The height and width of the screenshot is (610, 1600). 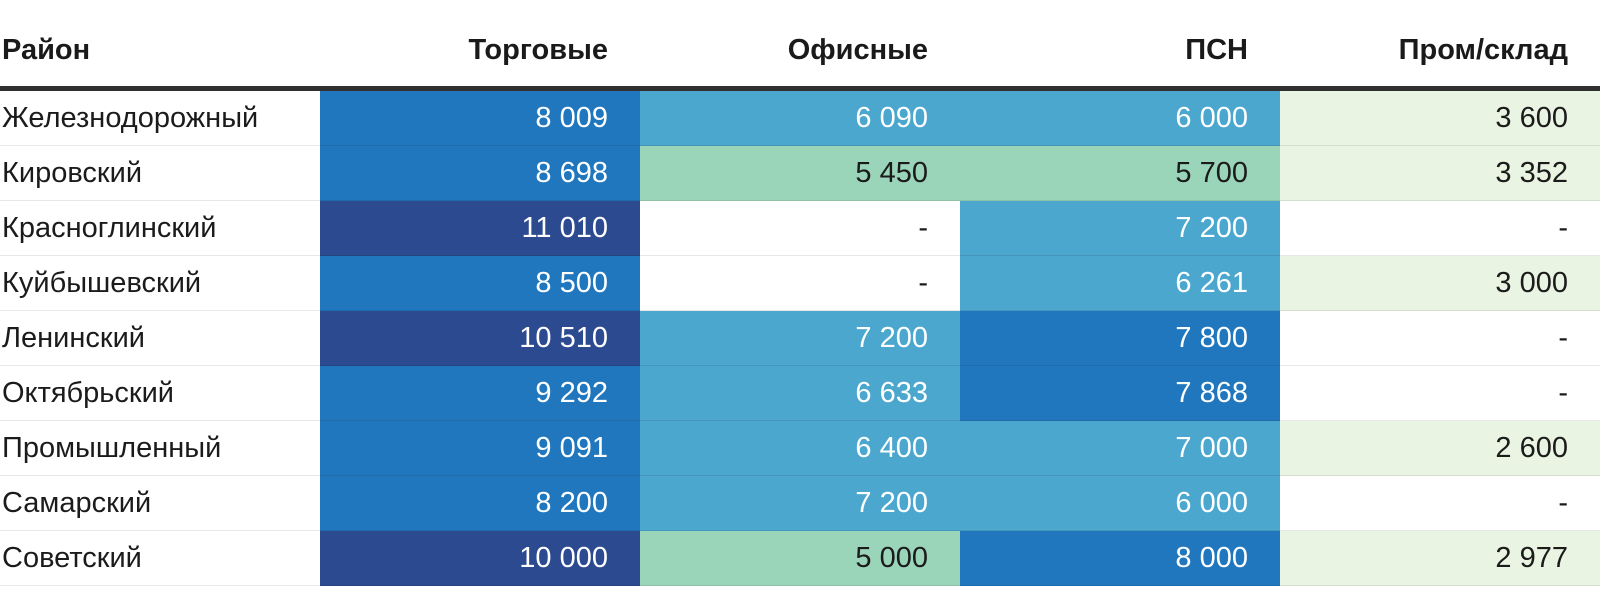 I want to click on table-row: Железнодорожный 8 009 6 090 6 000 3 600, so click(x=800, y=118).